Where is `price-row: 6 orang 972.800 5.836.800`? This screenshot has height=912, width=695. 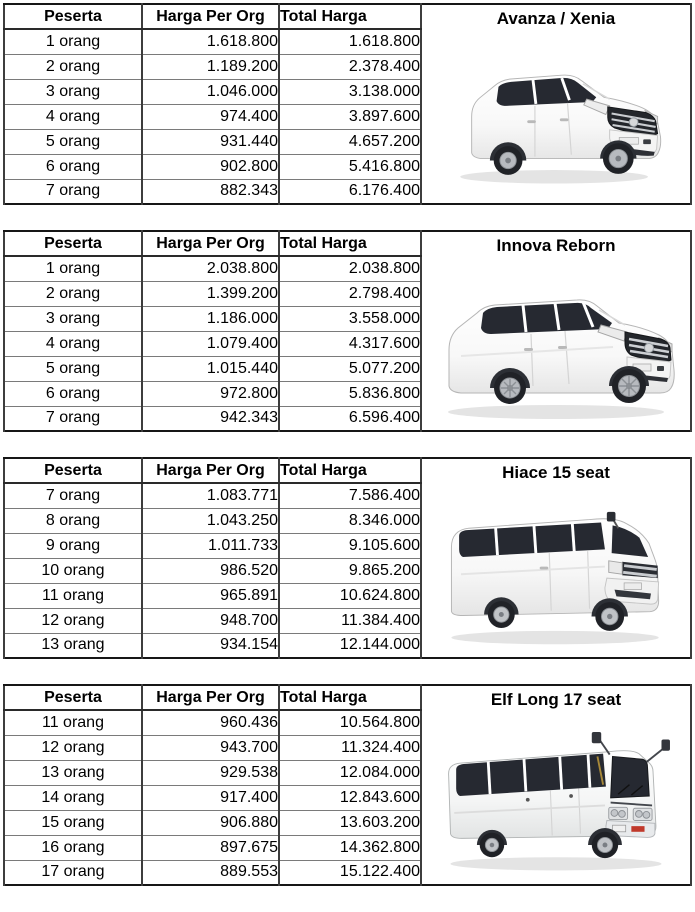 price-row: 6 orang 972.800 5.836.800 is located at coordinates (347, 393).